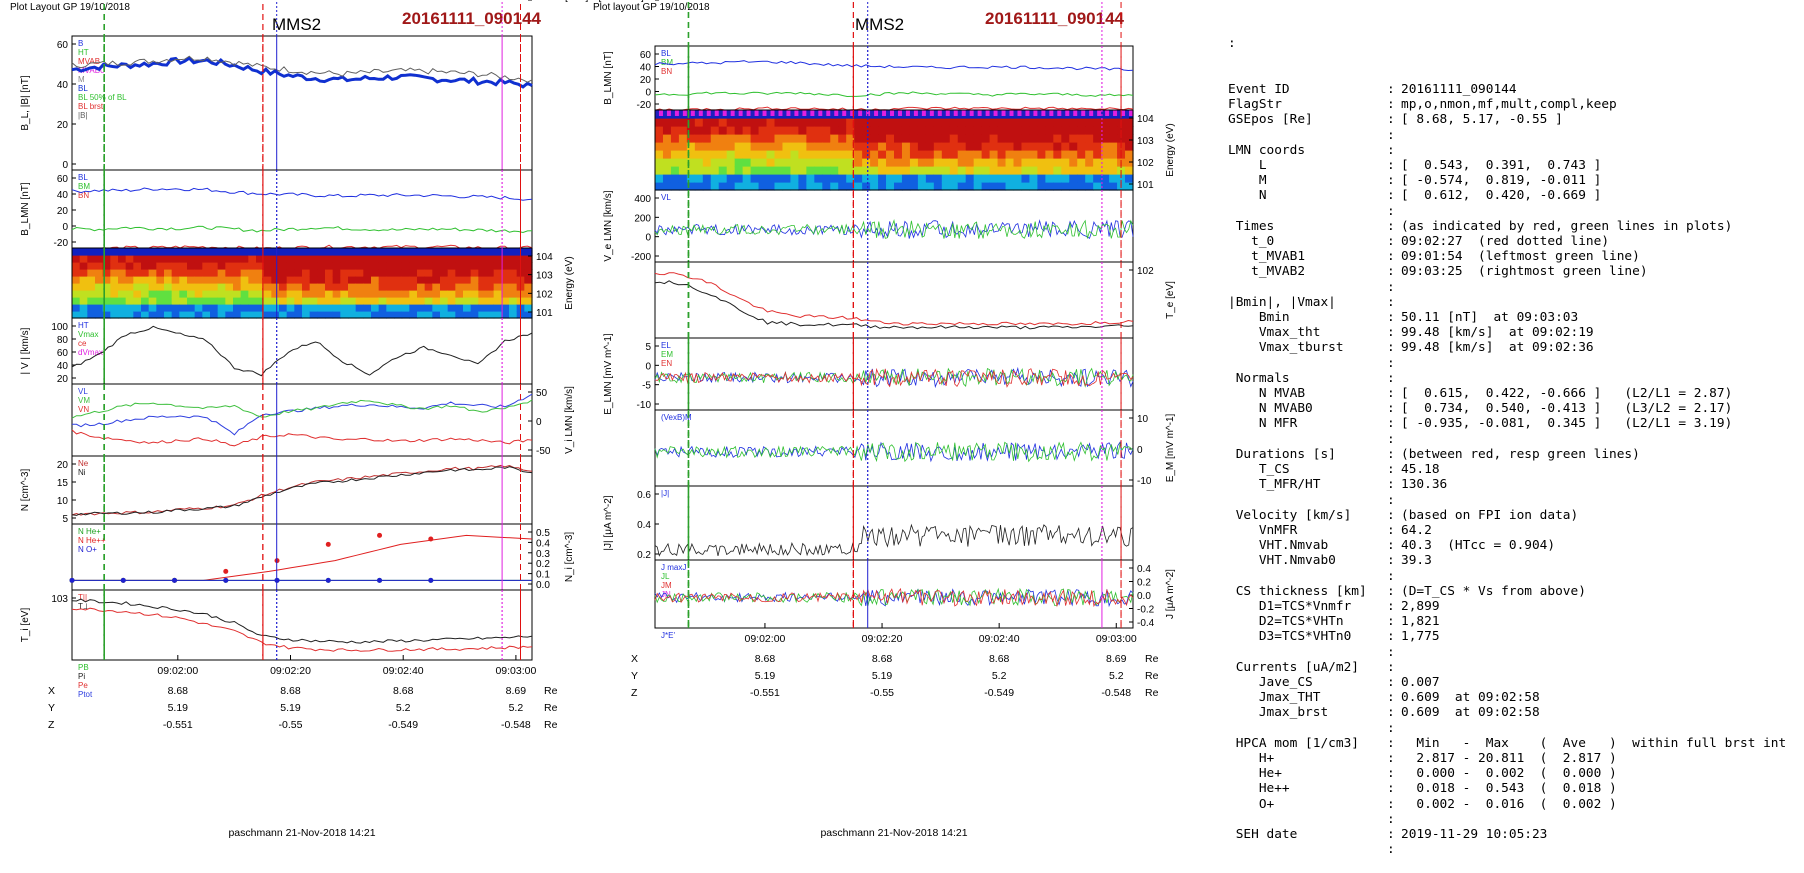  What do you see at coordinates (380, 535) in the screenshot?
I see `data-point` at bounding box center [380, 535].